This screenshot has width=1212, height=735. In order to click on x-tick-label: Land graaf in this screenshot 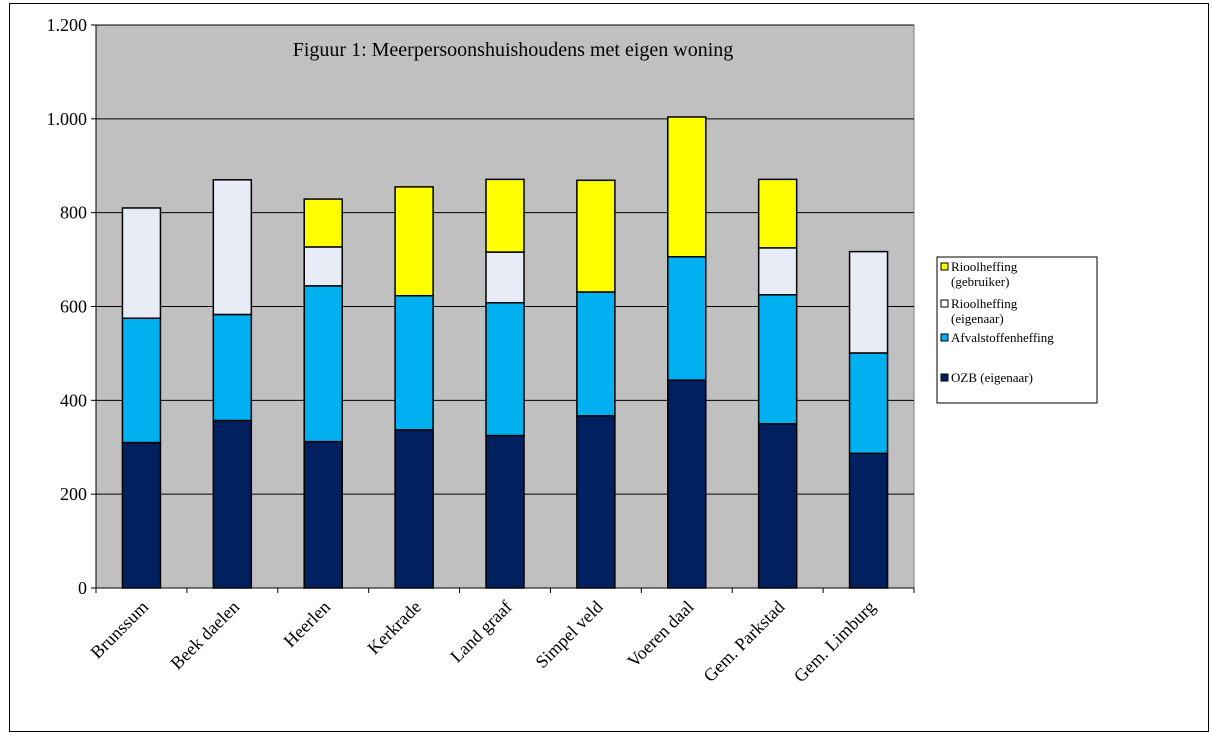, I will do `click(481, 632)`.